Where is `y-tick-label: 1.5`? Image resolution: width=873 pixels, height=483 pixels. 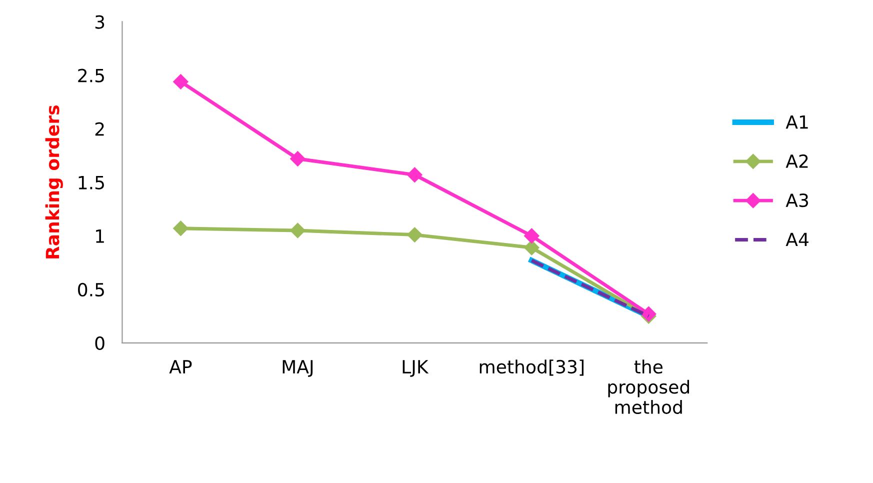 y-tick-label: 1.5 is located at coordinates (91, 183).